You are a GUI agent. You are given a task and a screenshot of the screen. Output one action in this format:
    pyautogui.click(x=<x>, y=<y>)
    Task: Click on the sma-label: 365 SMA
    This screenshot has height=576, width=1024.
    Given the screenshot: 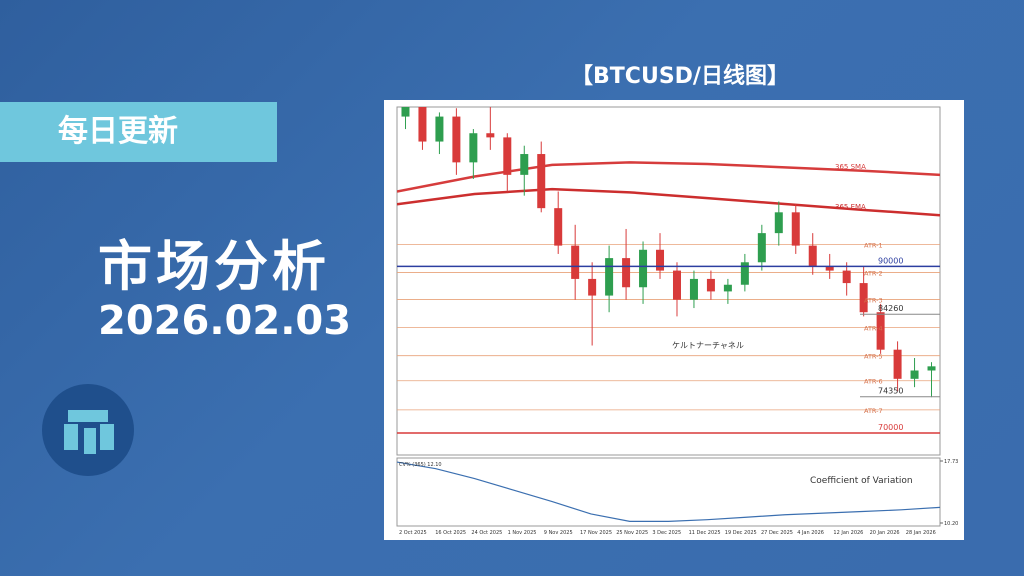 What is the action you would take?
    pyautogui.click(x=850, y=167)
    